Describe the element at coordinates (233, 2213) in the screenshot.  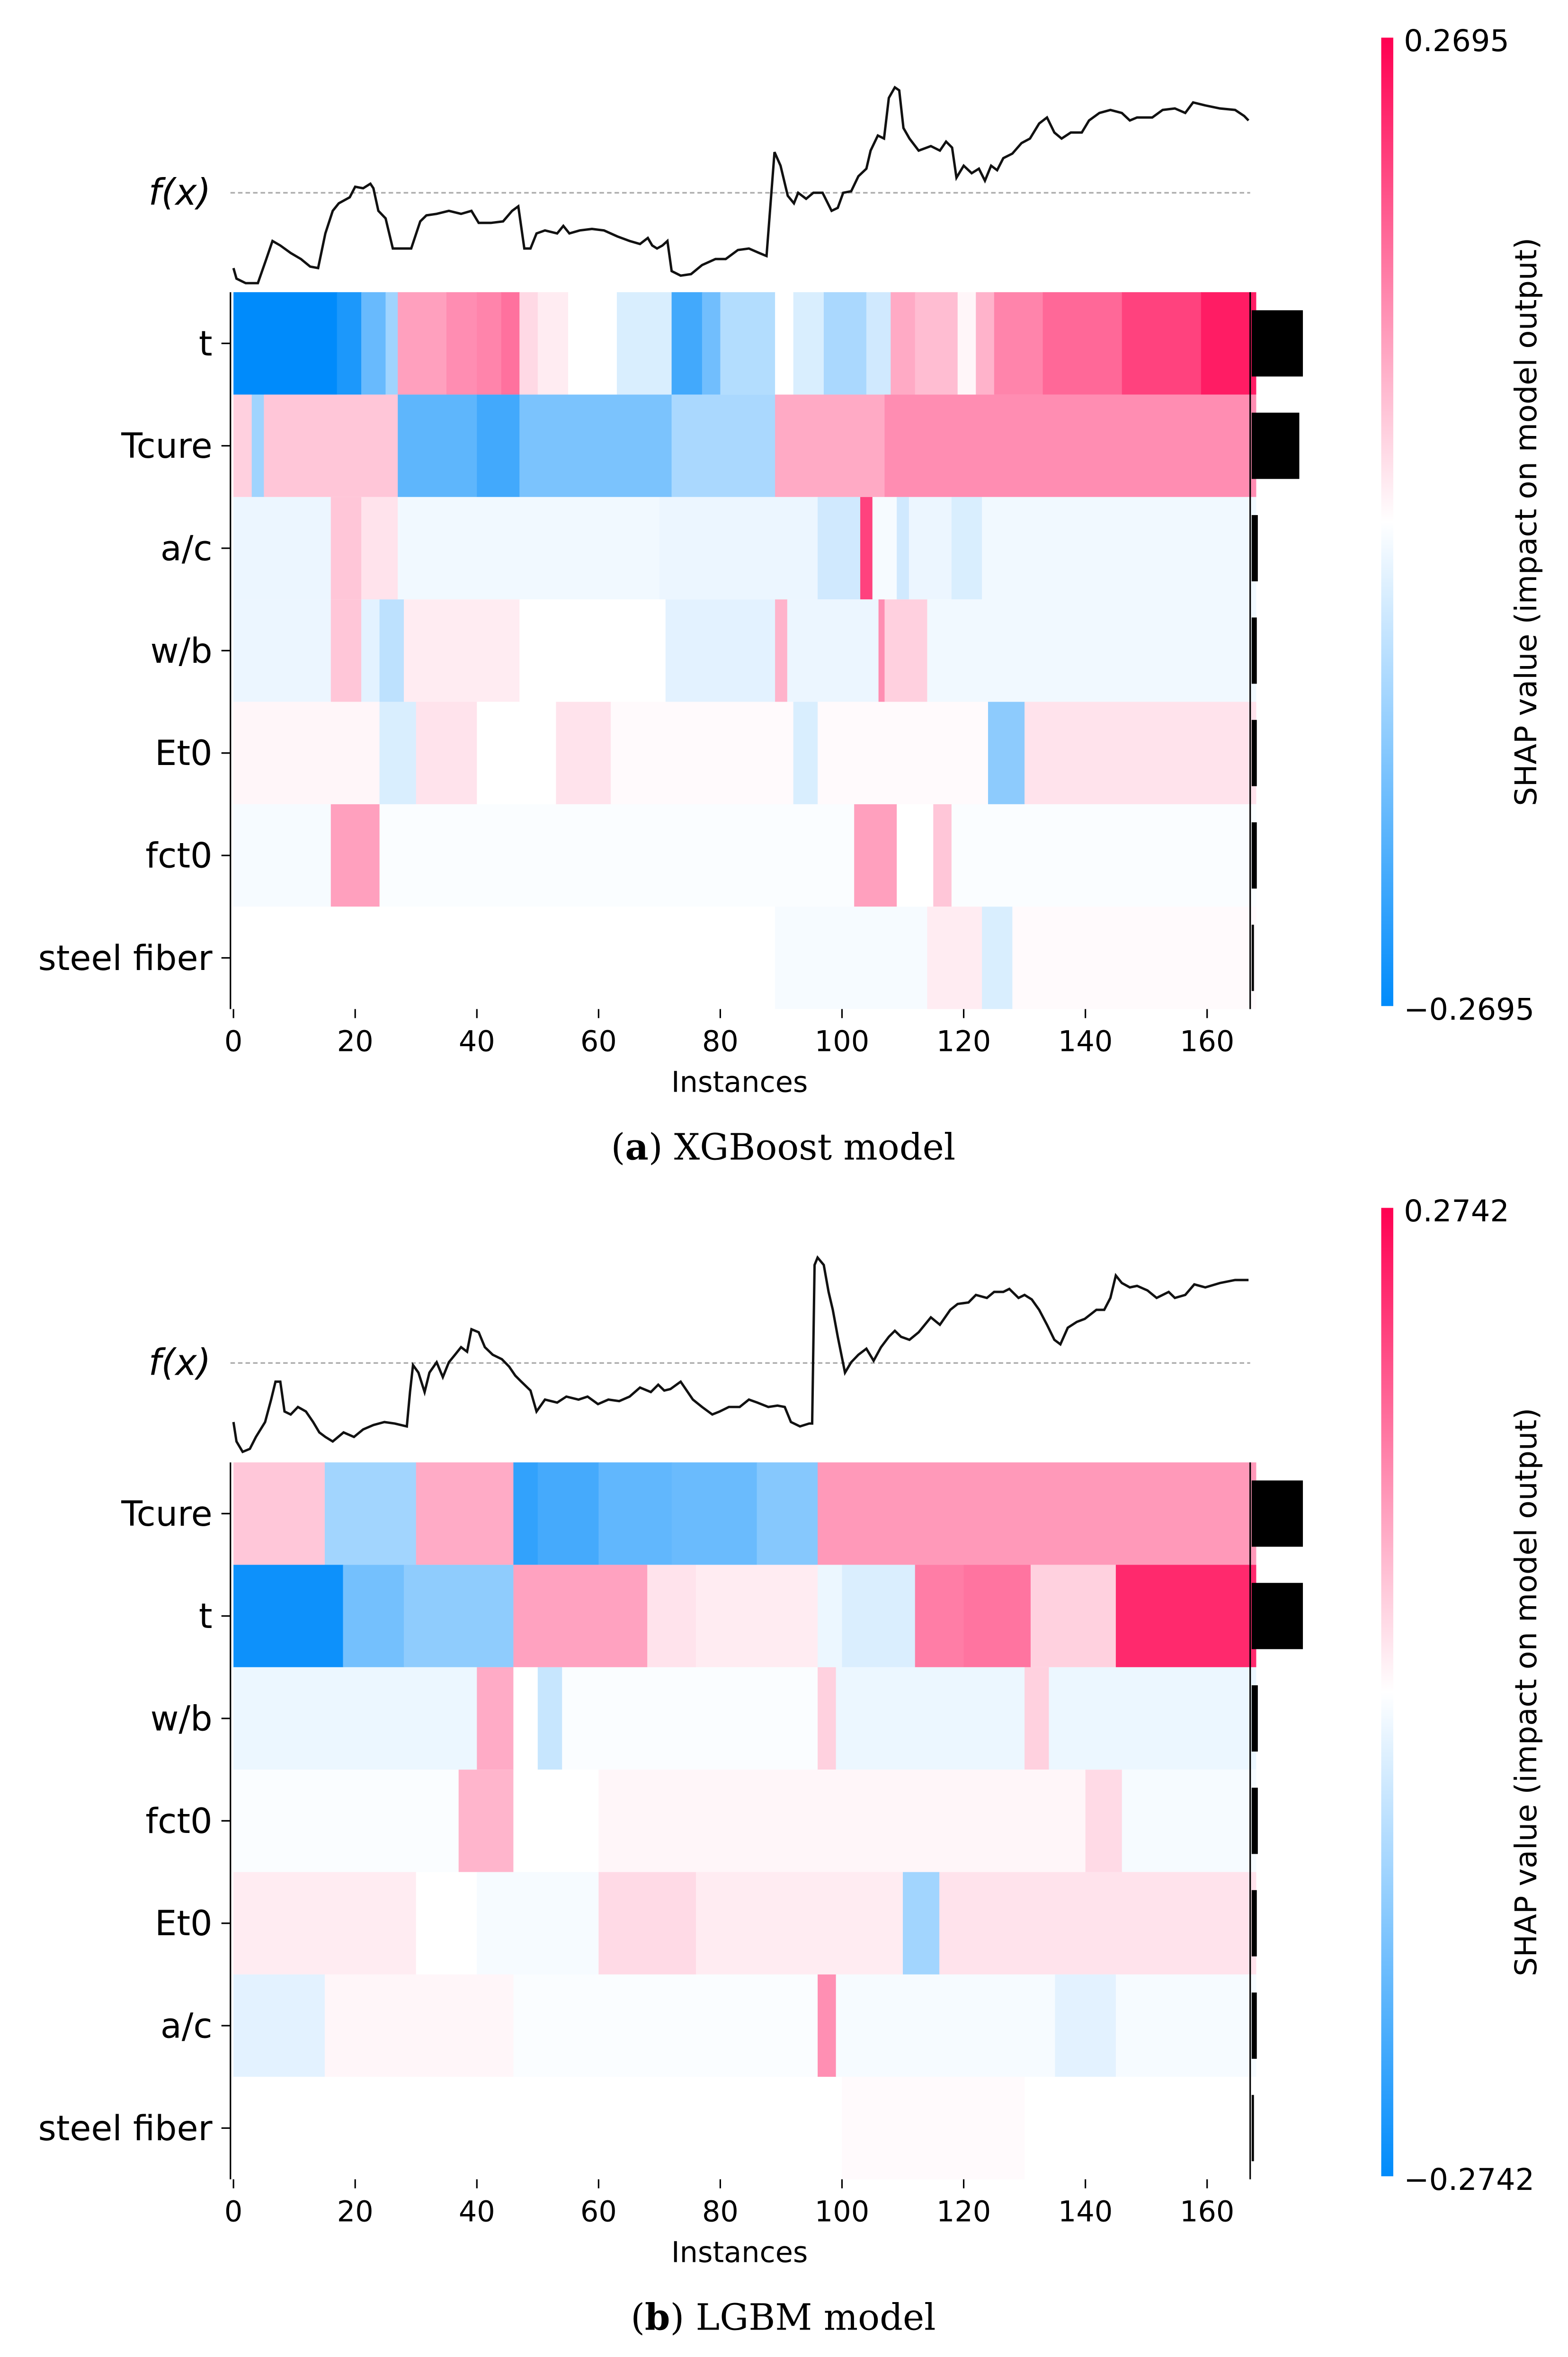
I see `x-tick-label: 0` at that location.